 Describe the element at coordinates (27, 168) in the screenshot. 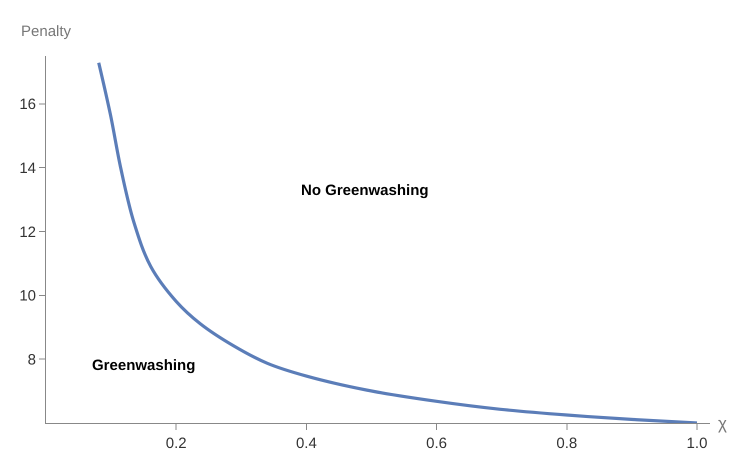

I see `y-tick-label: 14` at that location.